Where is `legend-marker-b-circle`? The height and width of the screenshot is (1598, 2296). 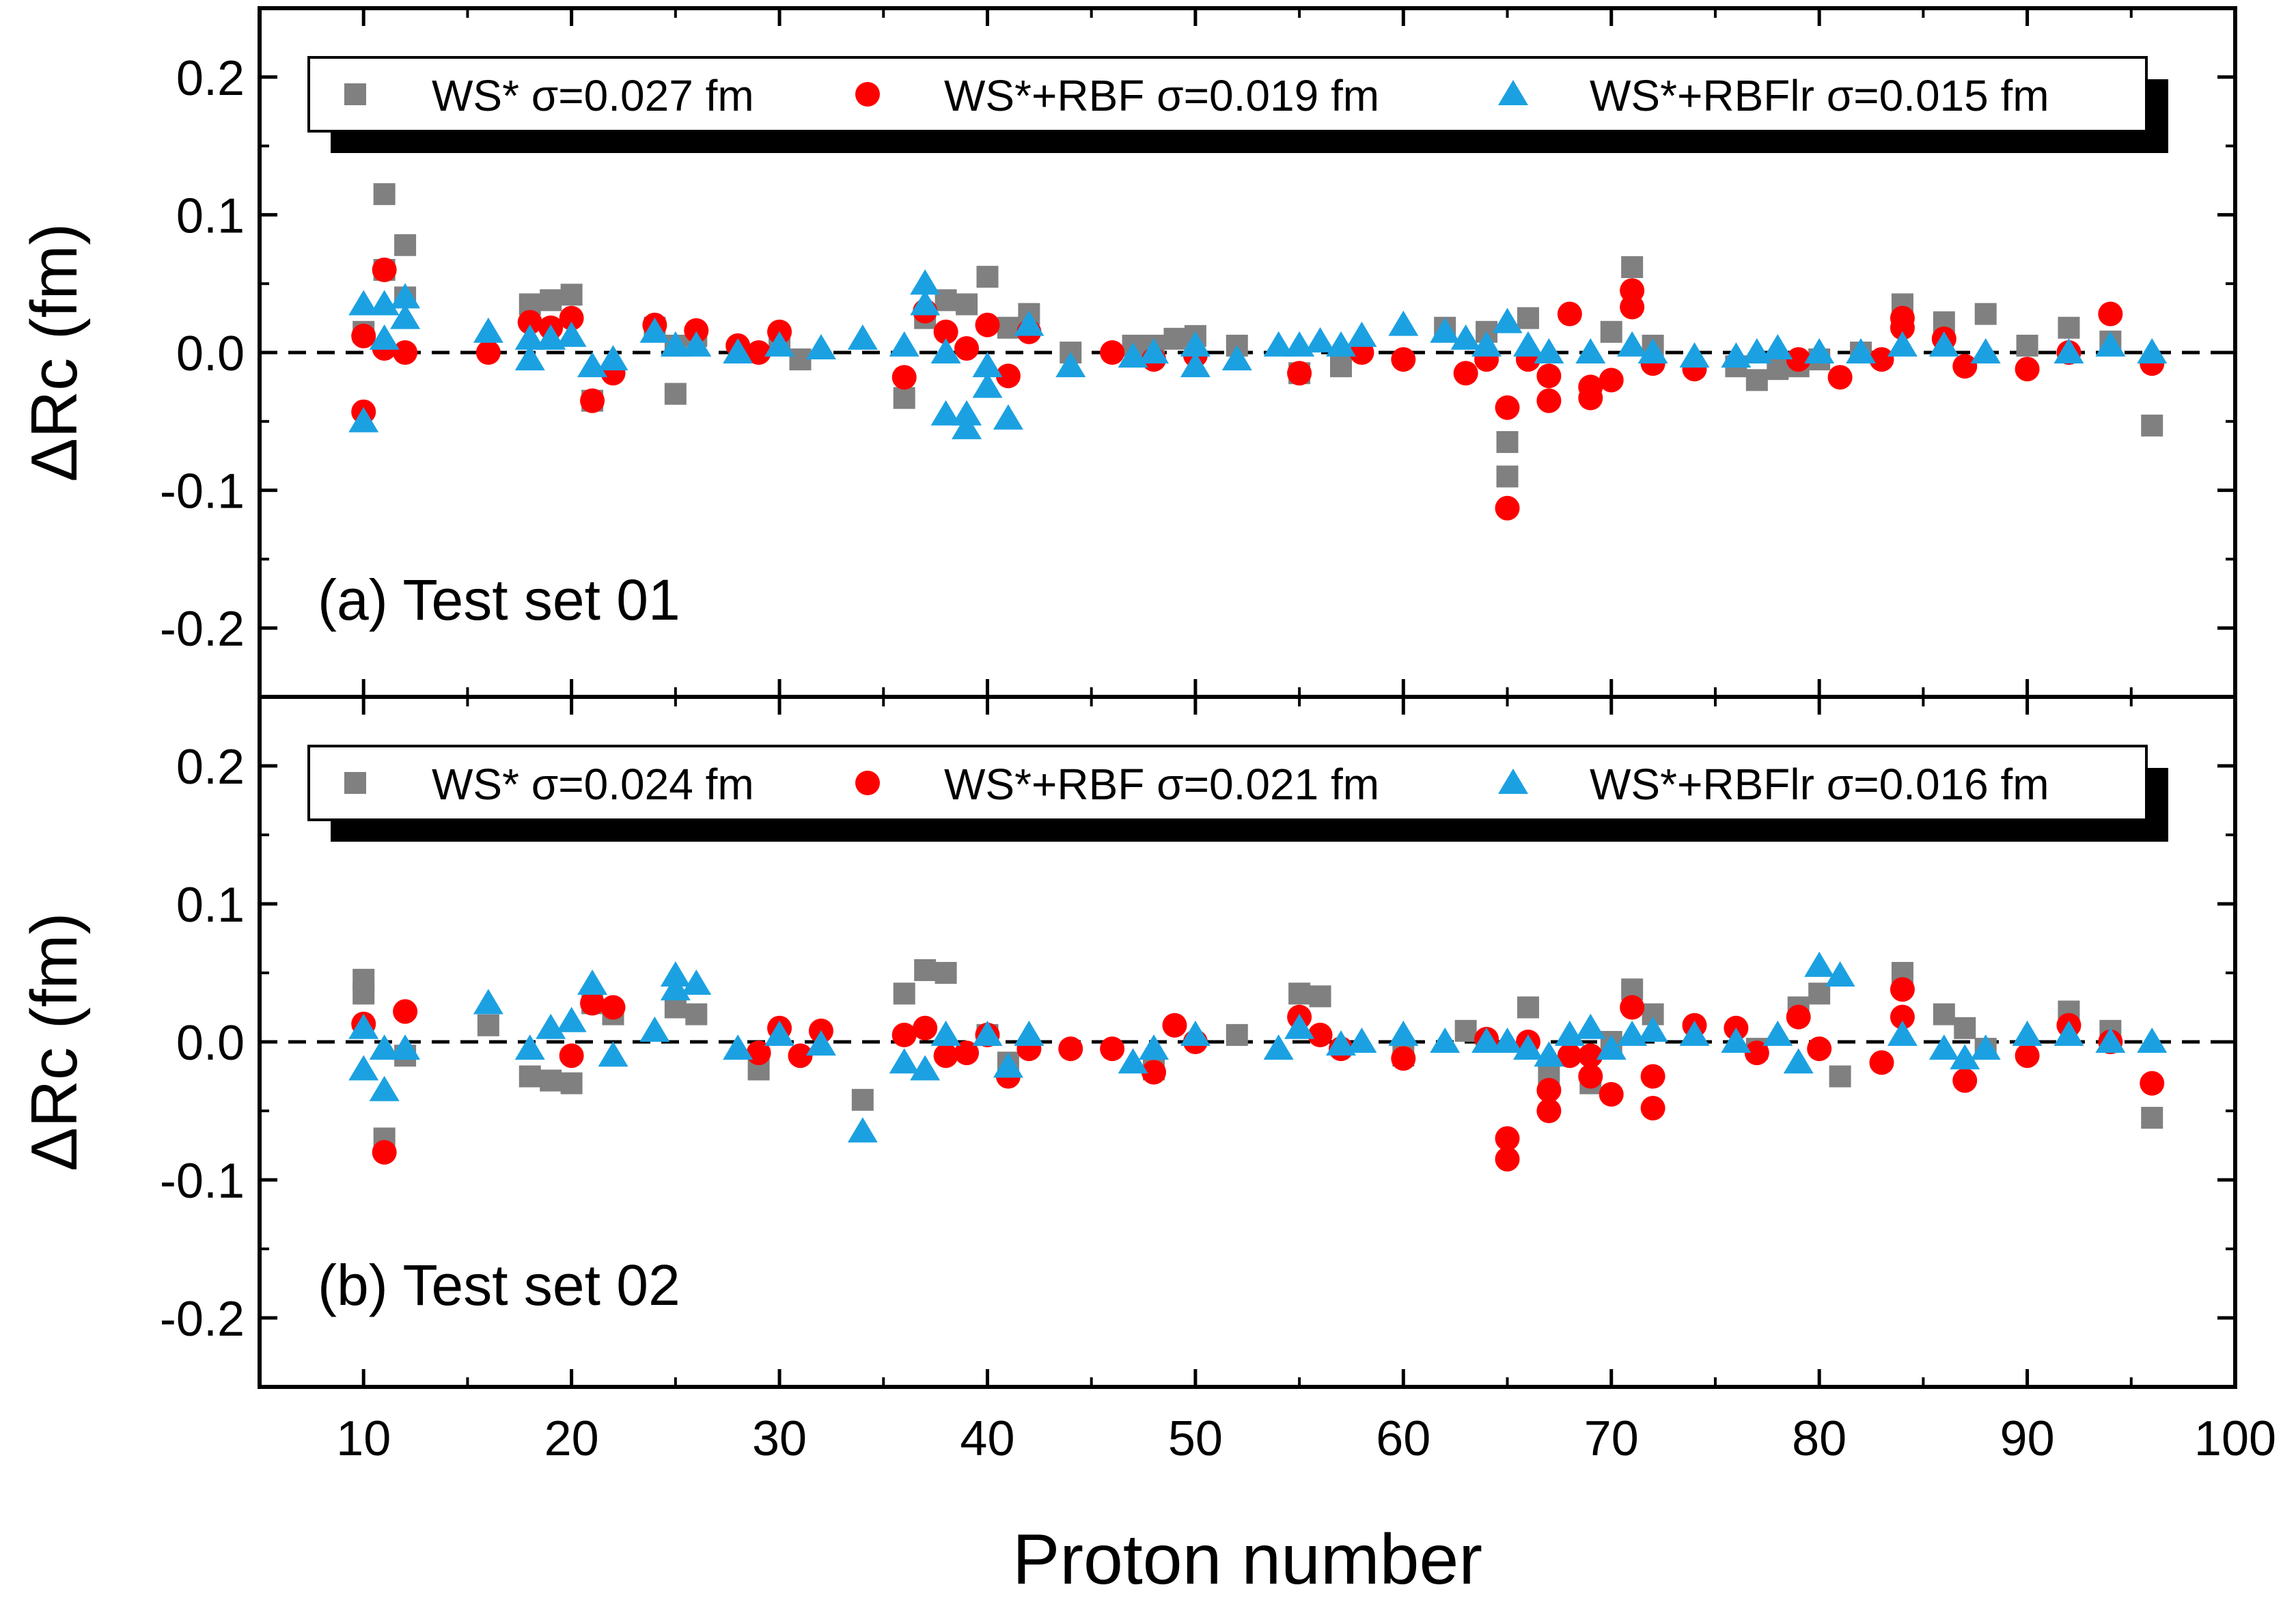 legend-marker-b-circle is located at coordinates (868, 783).